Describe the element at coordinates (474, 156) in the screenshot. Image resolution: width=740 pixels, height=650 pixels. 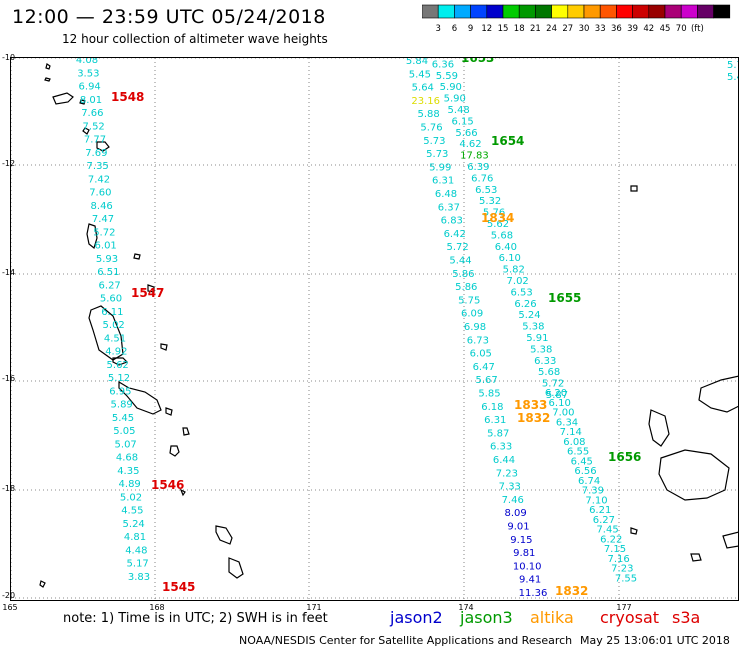
I see `wave-height-value: 17.83` at that location.